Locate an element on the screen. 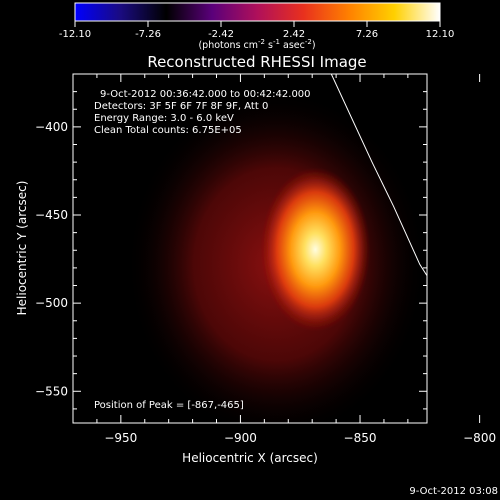  colorbar-tick-label: -7.26 is located at coordinates (148, 34).